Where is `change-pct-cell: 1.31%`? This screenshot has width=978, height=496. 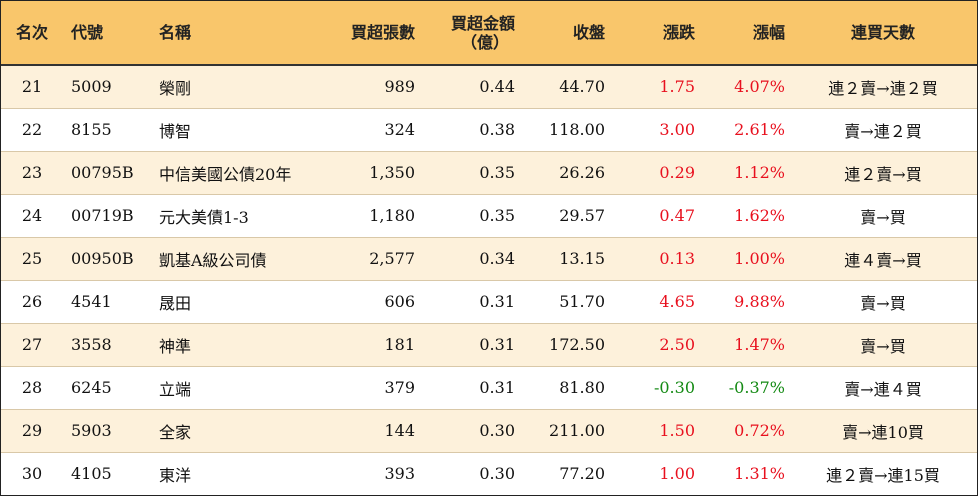
change-pct-cell: 1.31% is located at coordinates (759, 474).